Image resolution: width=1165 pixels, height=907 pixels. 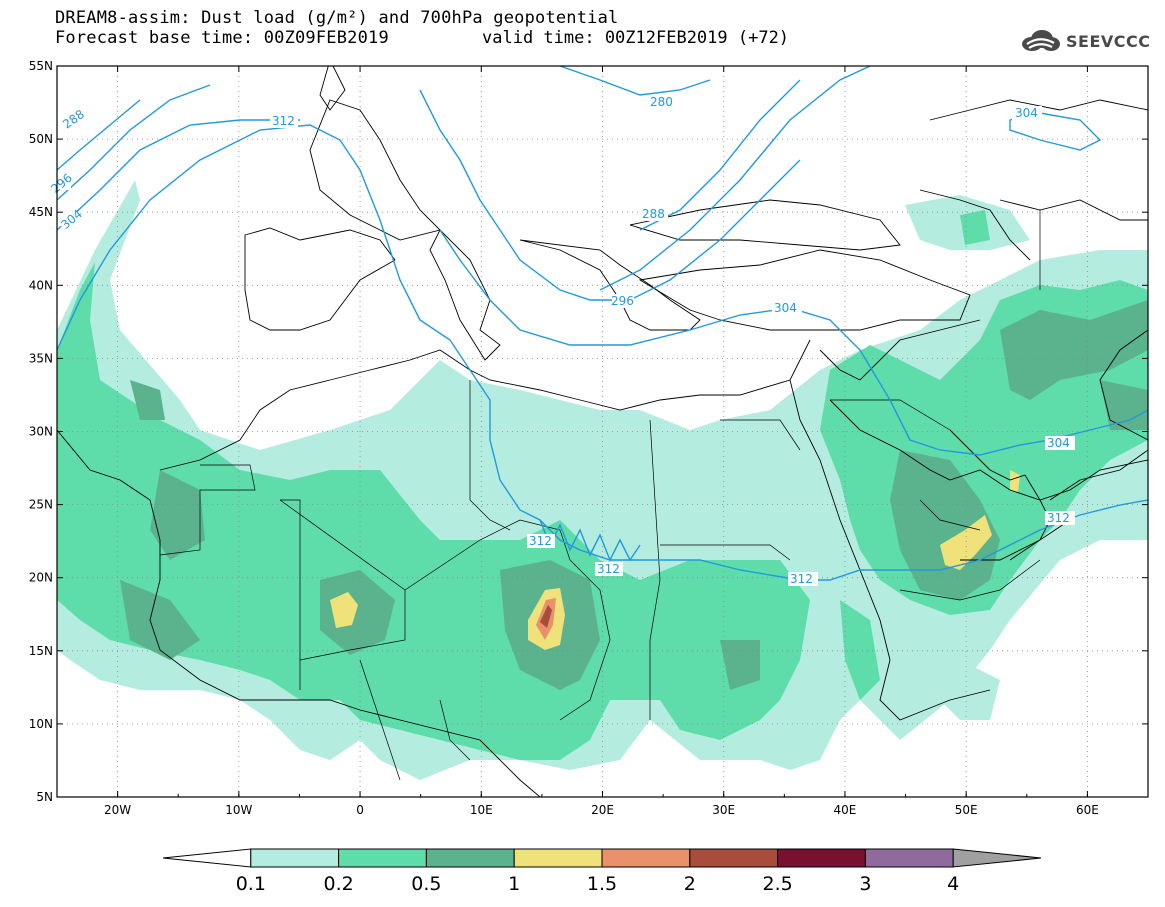 I want to click on lon-tick-label: 30E, so click(x=723, y=810).